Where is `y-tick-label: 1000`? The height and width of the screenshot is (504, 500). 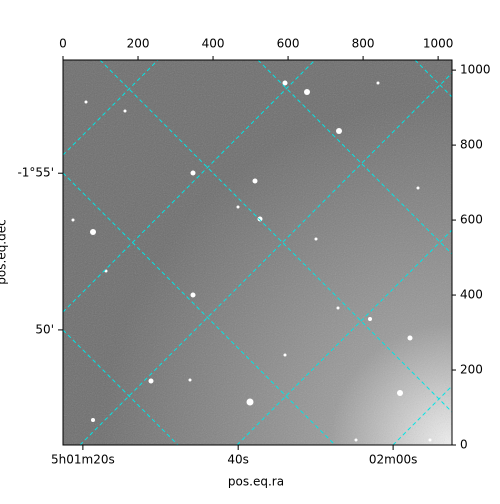 y-tick-label: 1000 is located at coordinates (475, 70).